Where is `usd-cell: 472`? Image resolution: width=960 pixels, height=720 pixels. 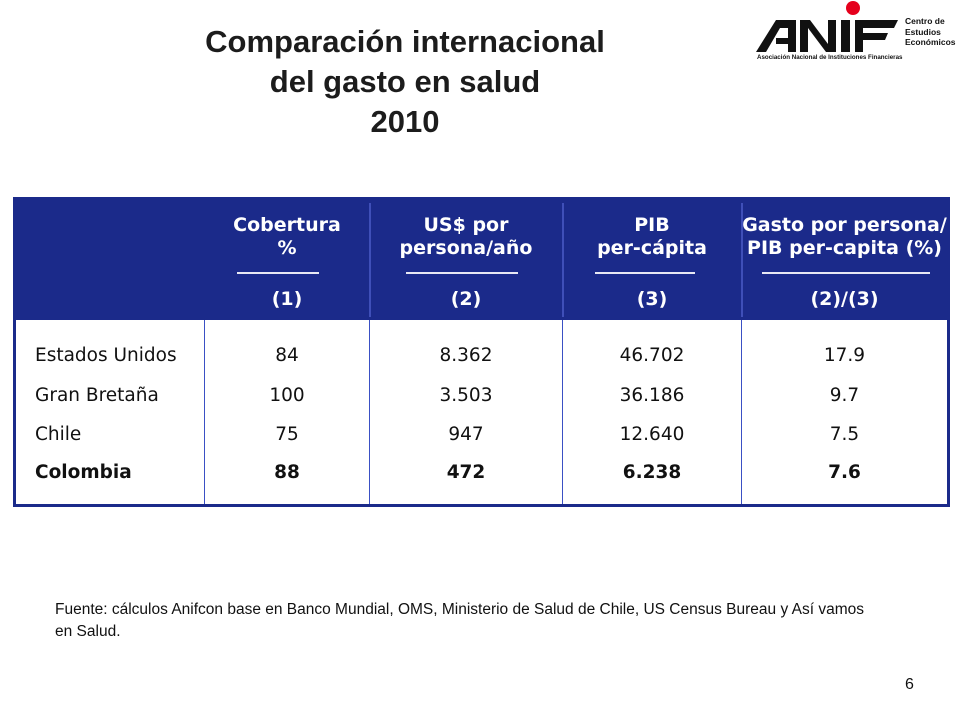
usd-cell: 472 is located at coordinates (466, 472).